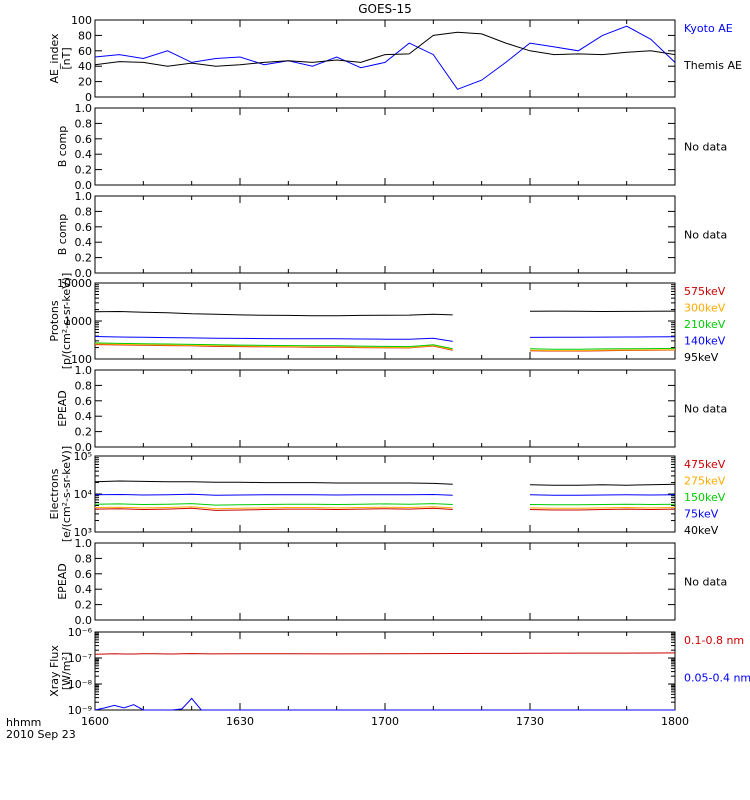 The image size is (750, 800). Describe the element at coordinates (78, 321) in the screenshot. I see `y-tick-label: 1000` at that location.